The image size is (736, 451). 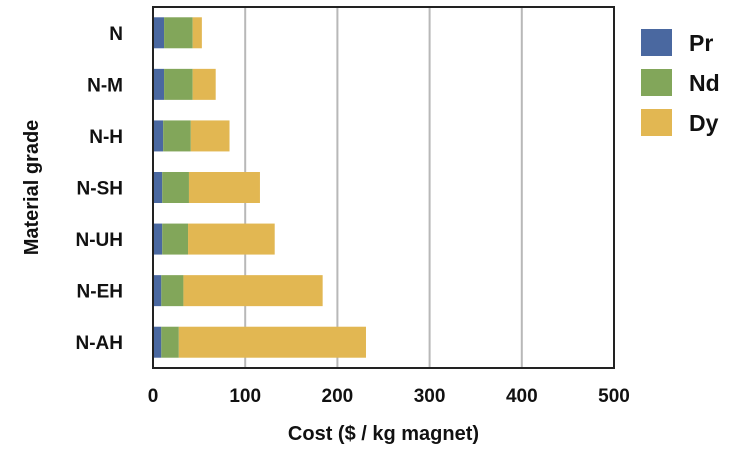 What do you see at coordinates (32, 188) in the screenshot?
I see `y-axis-title: Material grade` at bounding box center [32, 188].